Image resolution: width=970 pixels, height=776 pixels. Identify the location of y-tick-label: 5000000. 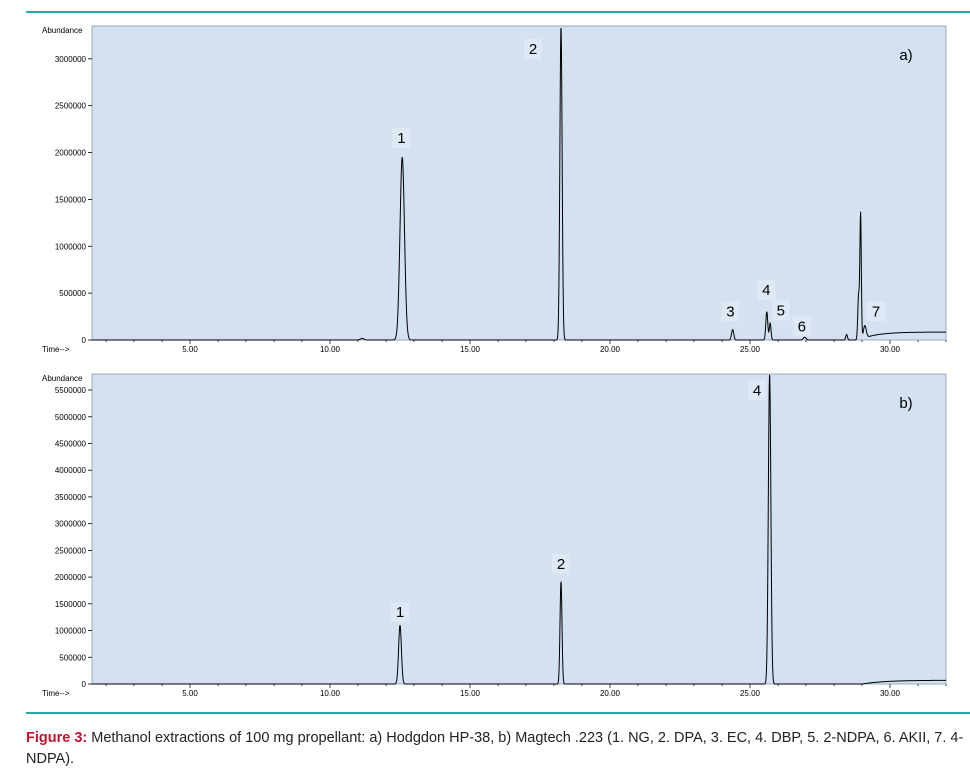
(71, 417).